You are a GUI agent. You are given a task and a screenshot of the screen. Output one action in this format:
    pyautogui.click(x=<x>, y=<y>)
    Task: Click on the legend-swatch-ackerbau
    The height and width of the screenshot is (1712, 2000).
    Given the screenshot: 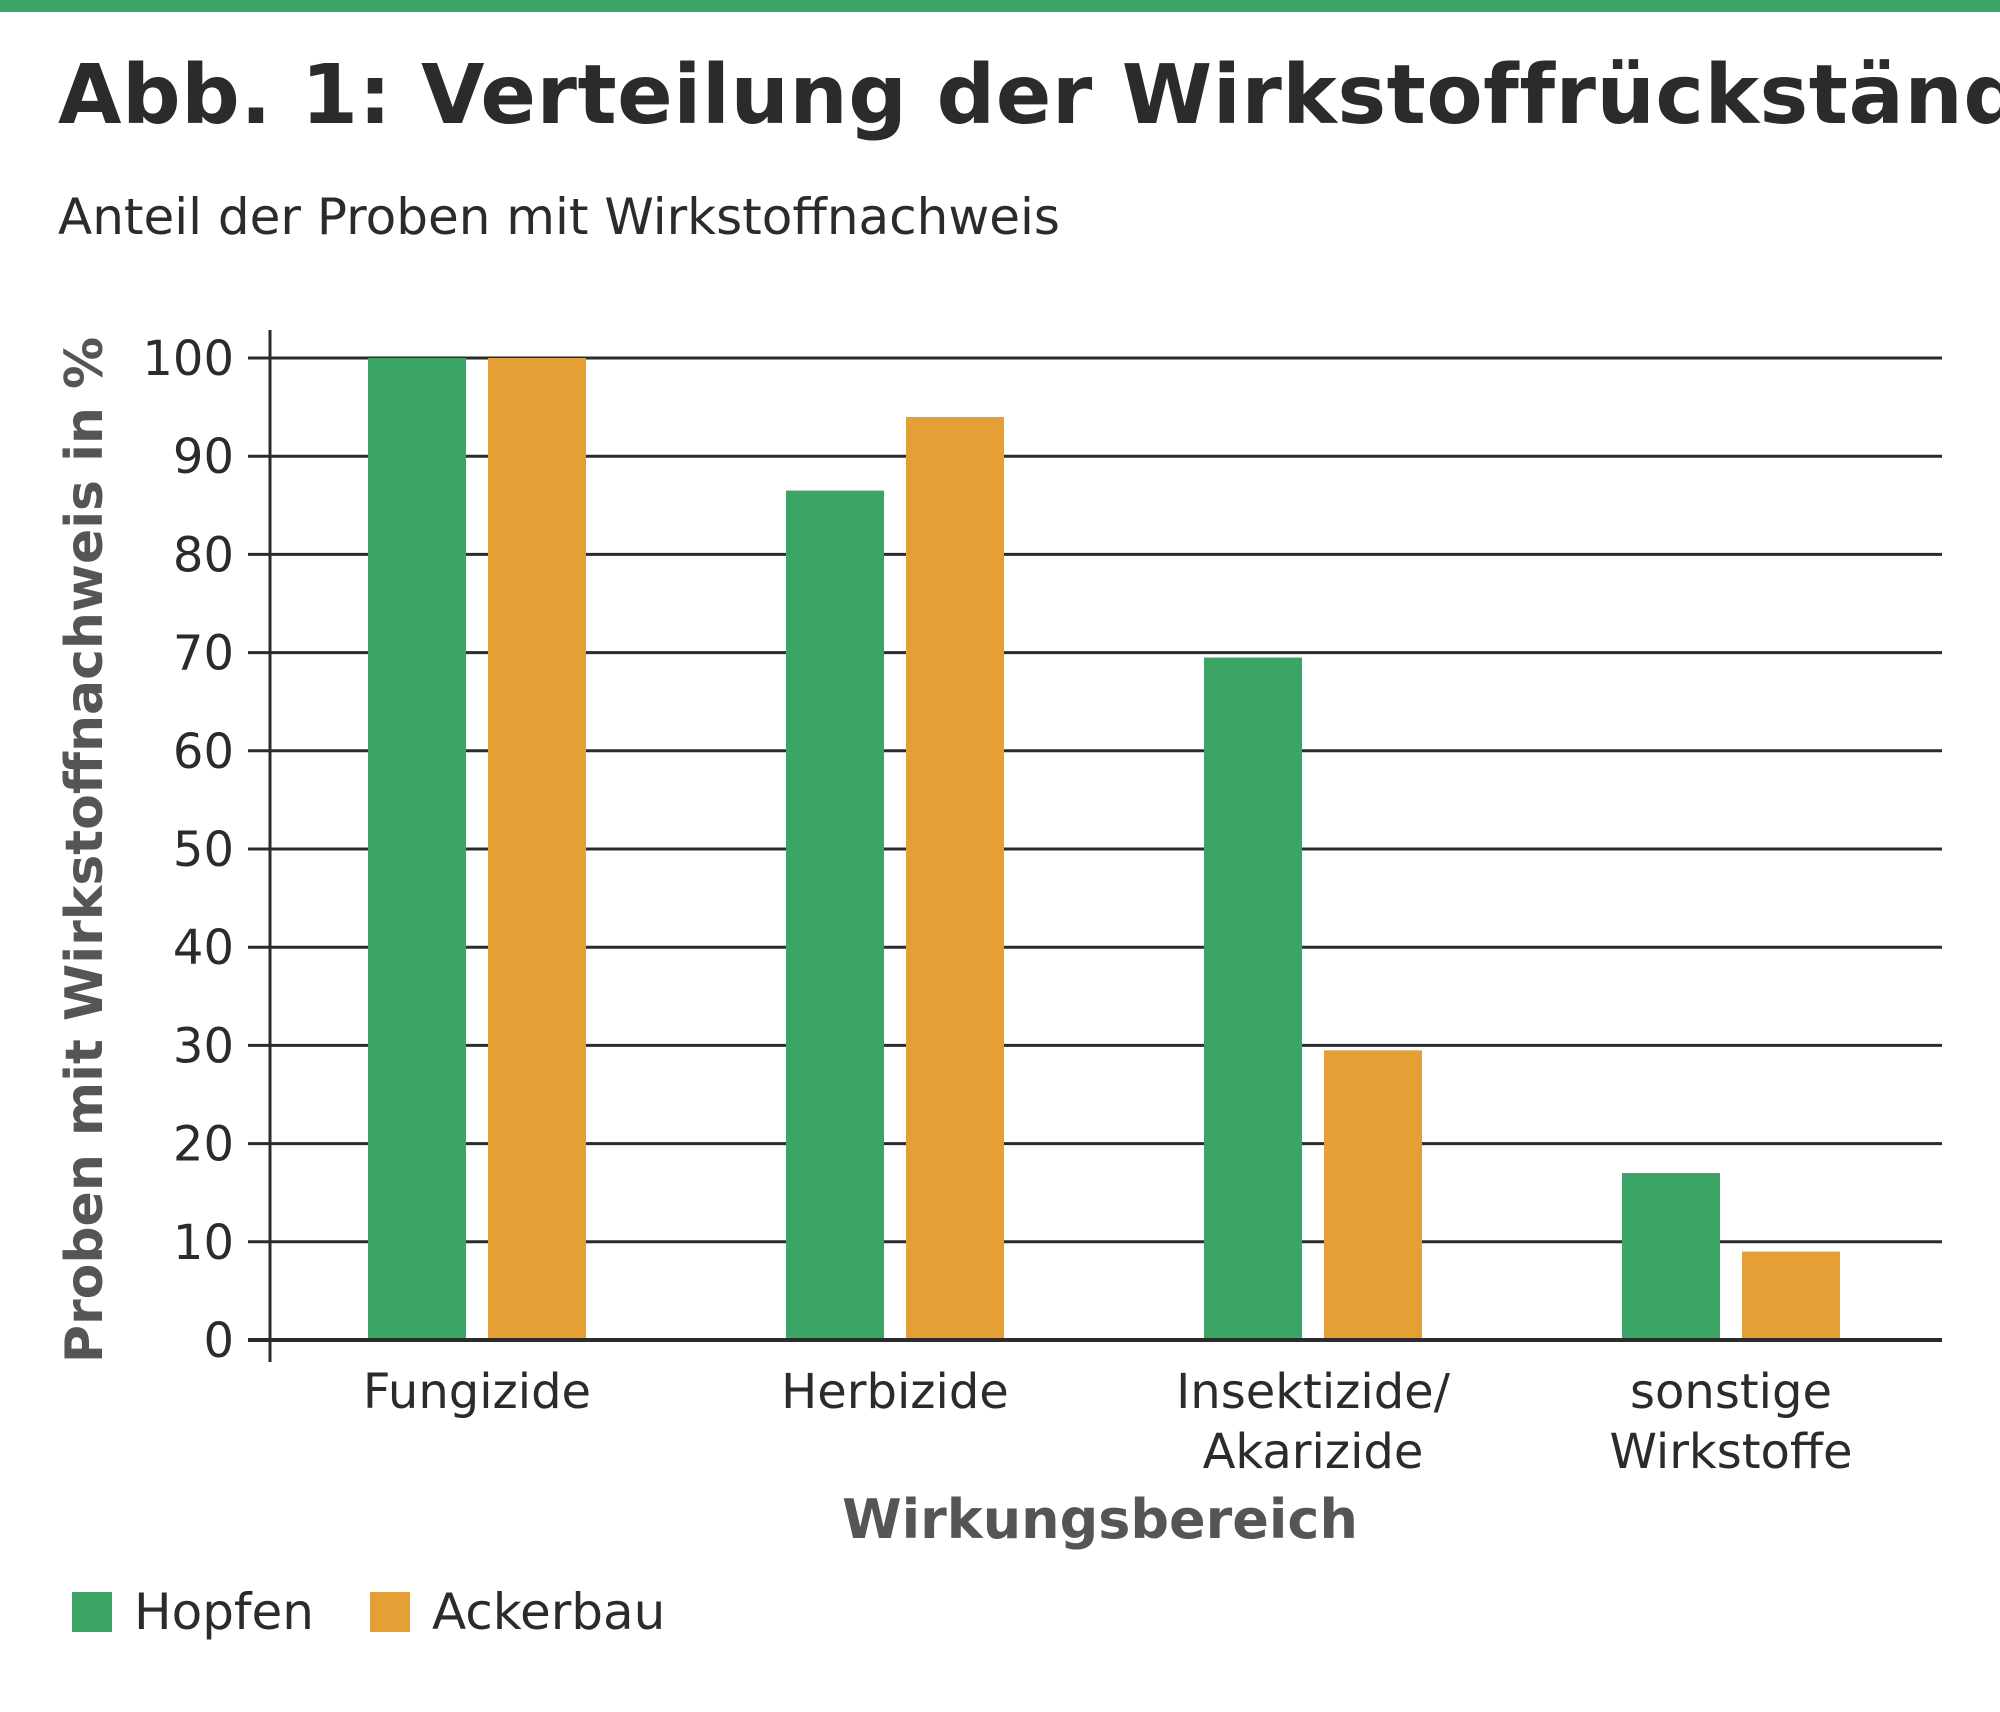 What is the action you would take?
    pyautogui.click(x=389, y=1612)
    